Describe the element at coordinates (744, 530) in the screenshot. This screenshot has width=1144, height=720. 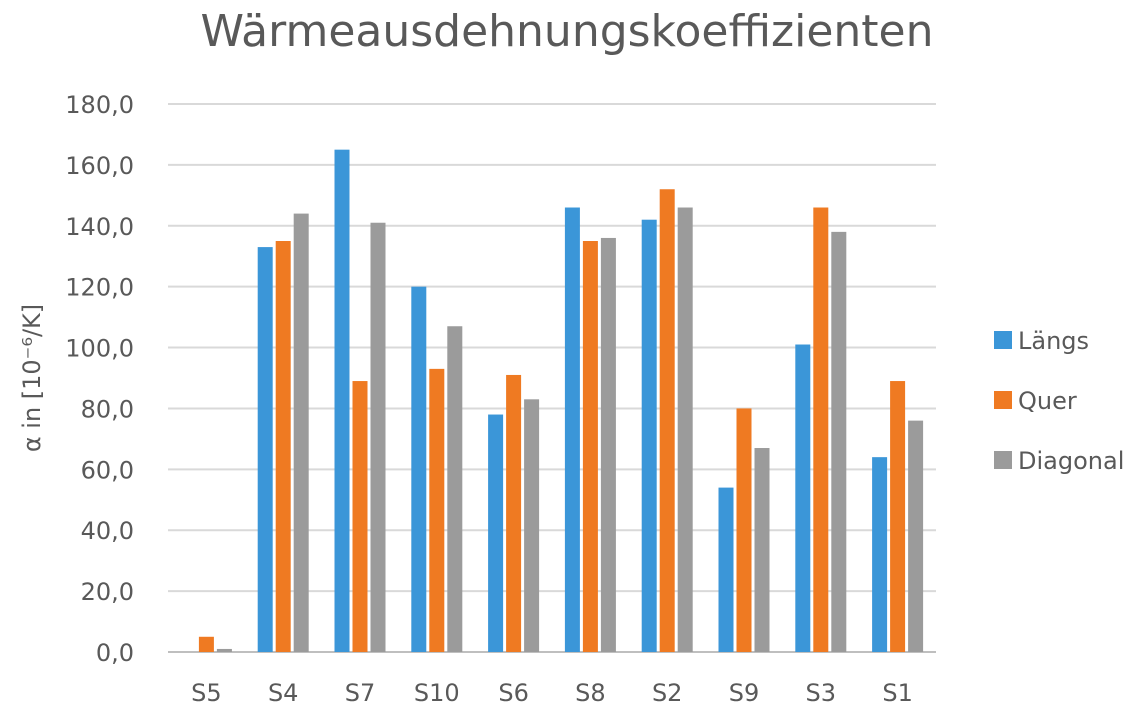
I see `bar-Quer-S9` at that location.